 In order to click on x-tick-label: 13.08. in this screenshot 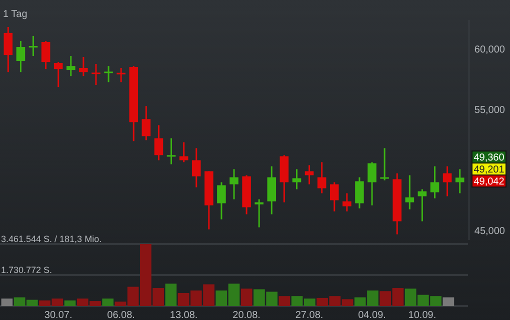, I will do `click(184, 315)`.